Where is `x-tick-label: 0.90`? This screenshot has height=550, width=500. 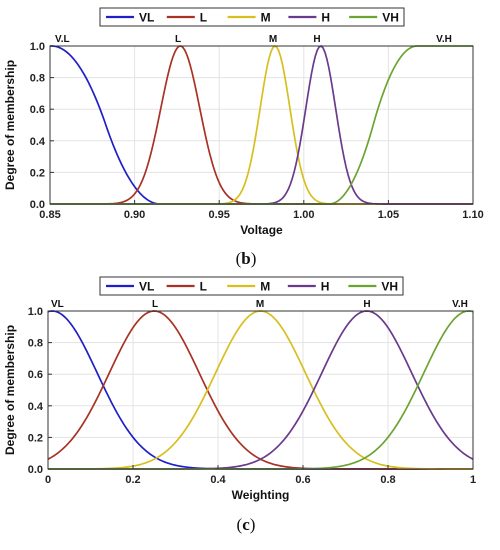 x-tick-label: 0.90 is located at coordinates (134, 215).